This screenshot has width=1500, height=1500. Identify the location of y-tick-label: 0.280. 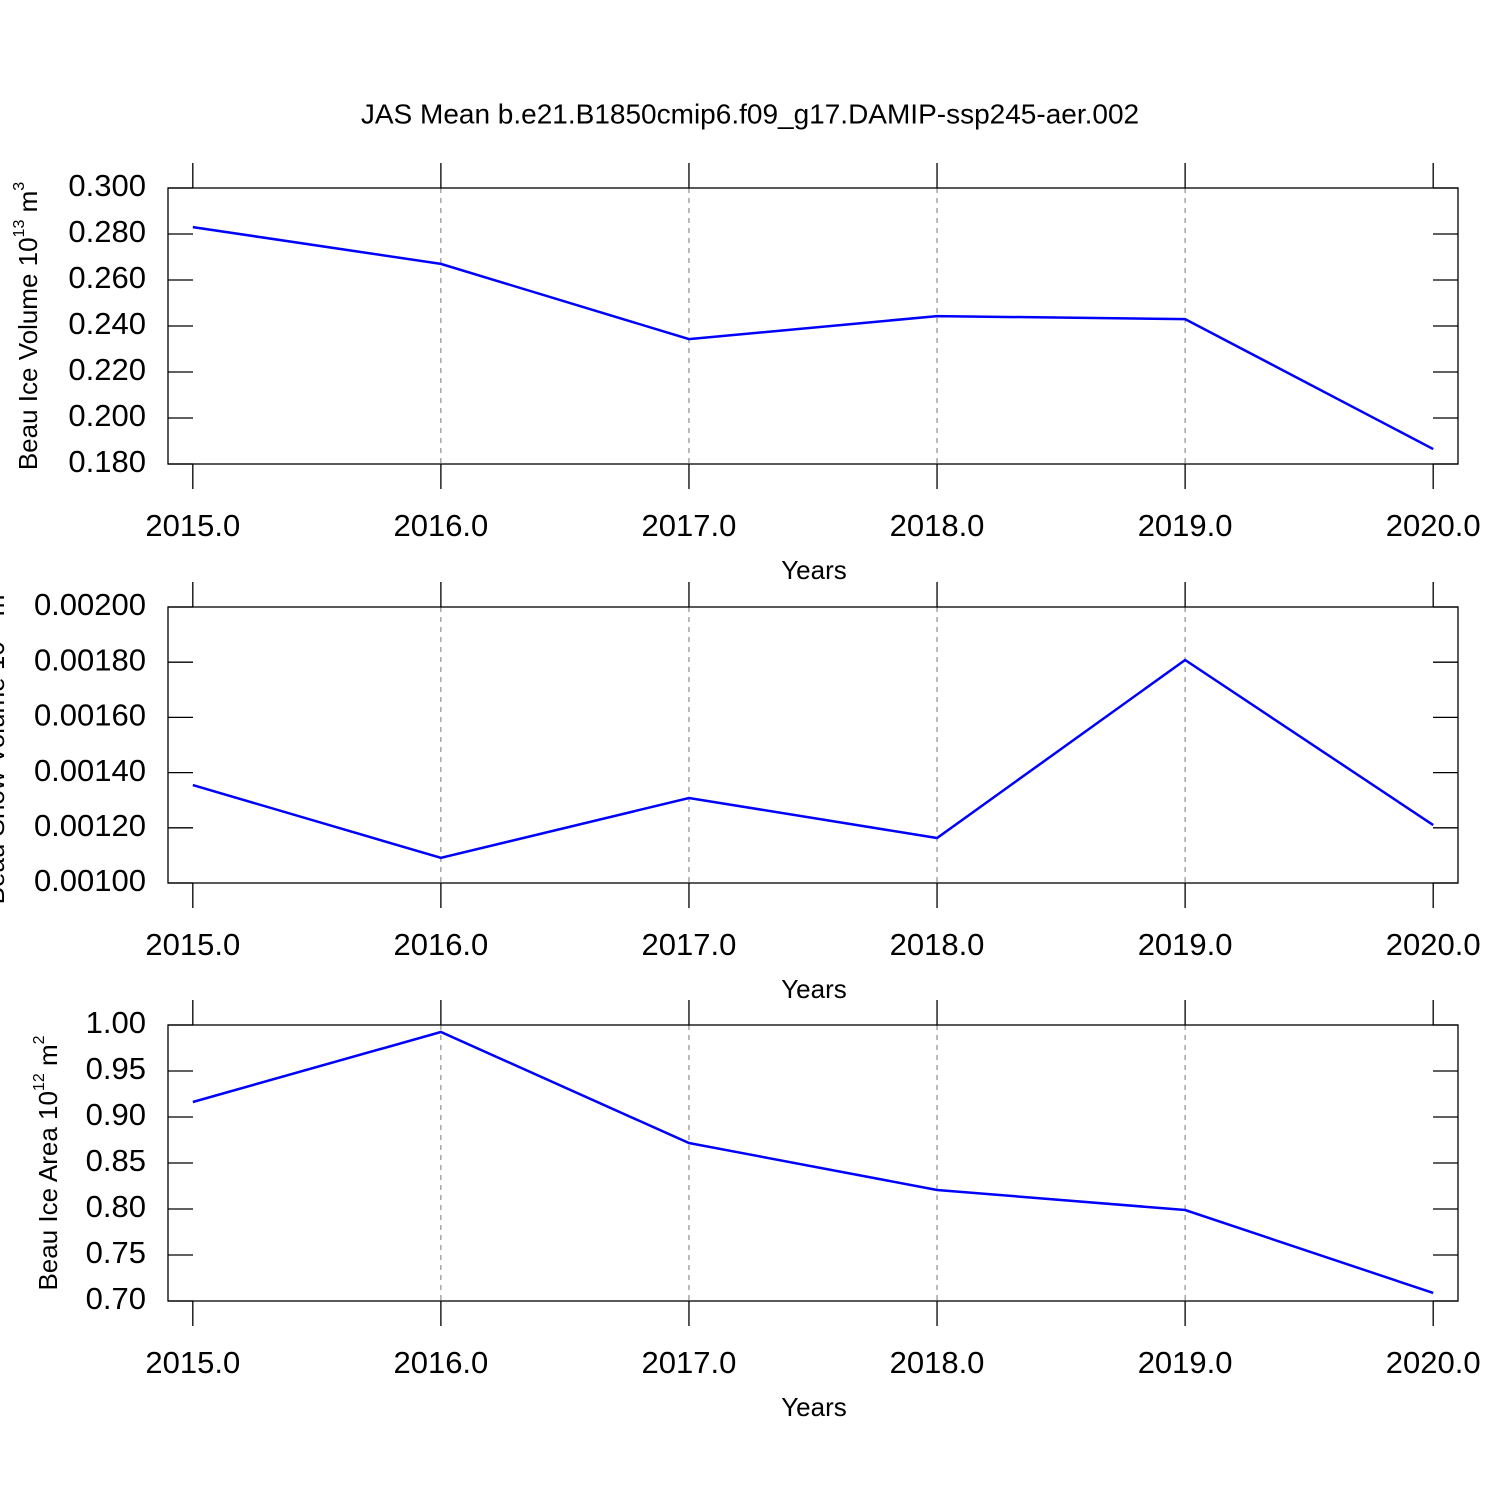
(107, 231).